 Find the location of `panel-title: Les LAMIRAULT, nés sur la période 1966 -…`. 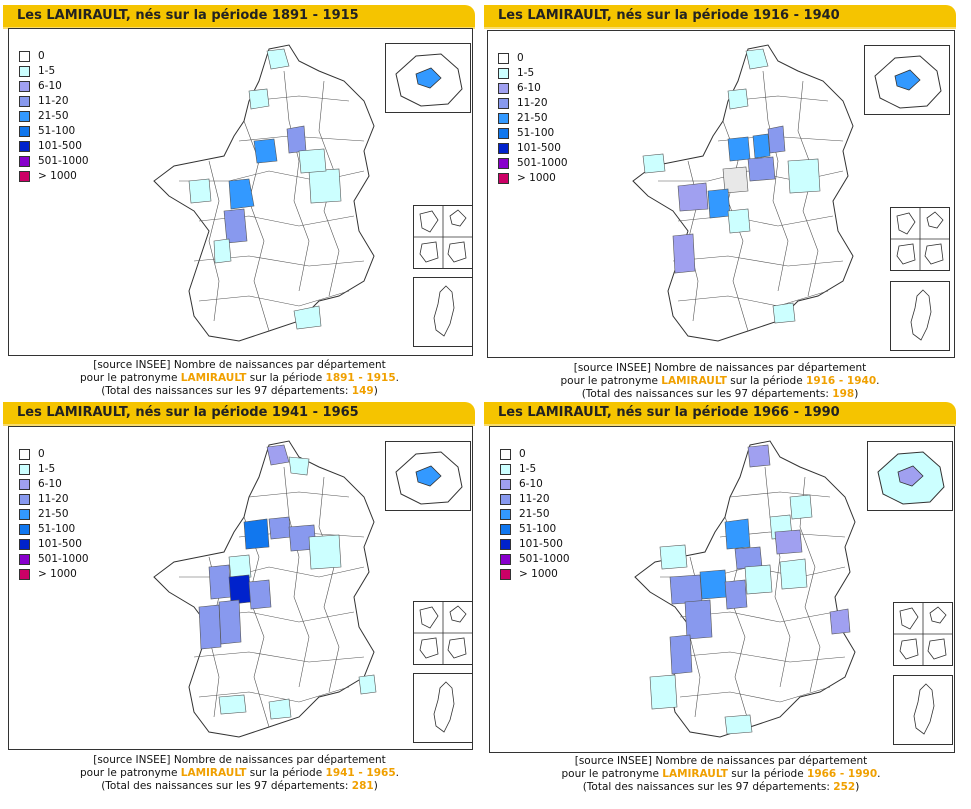

panel-title: Les LAMIRAULT, nés sur la période 1966 -… is located at coordinates (669, 412).